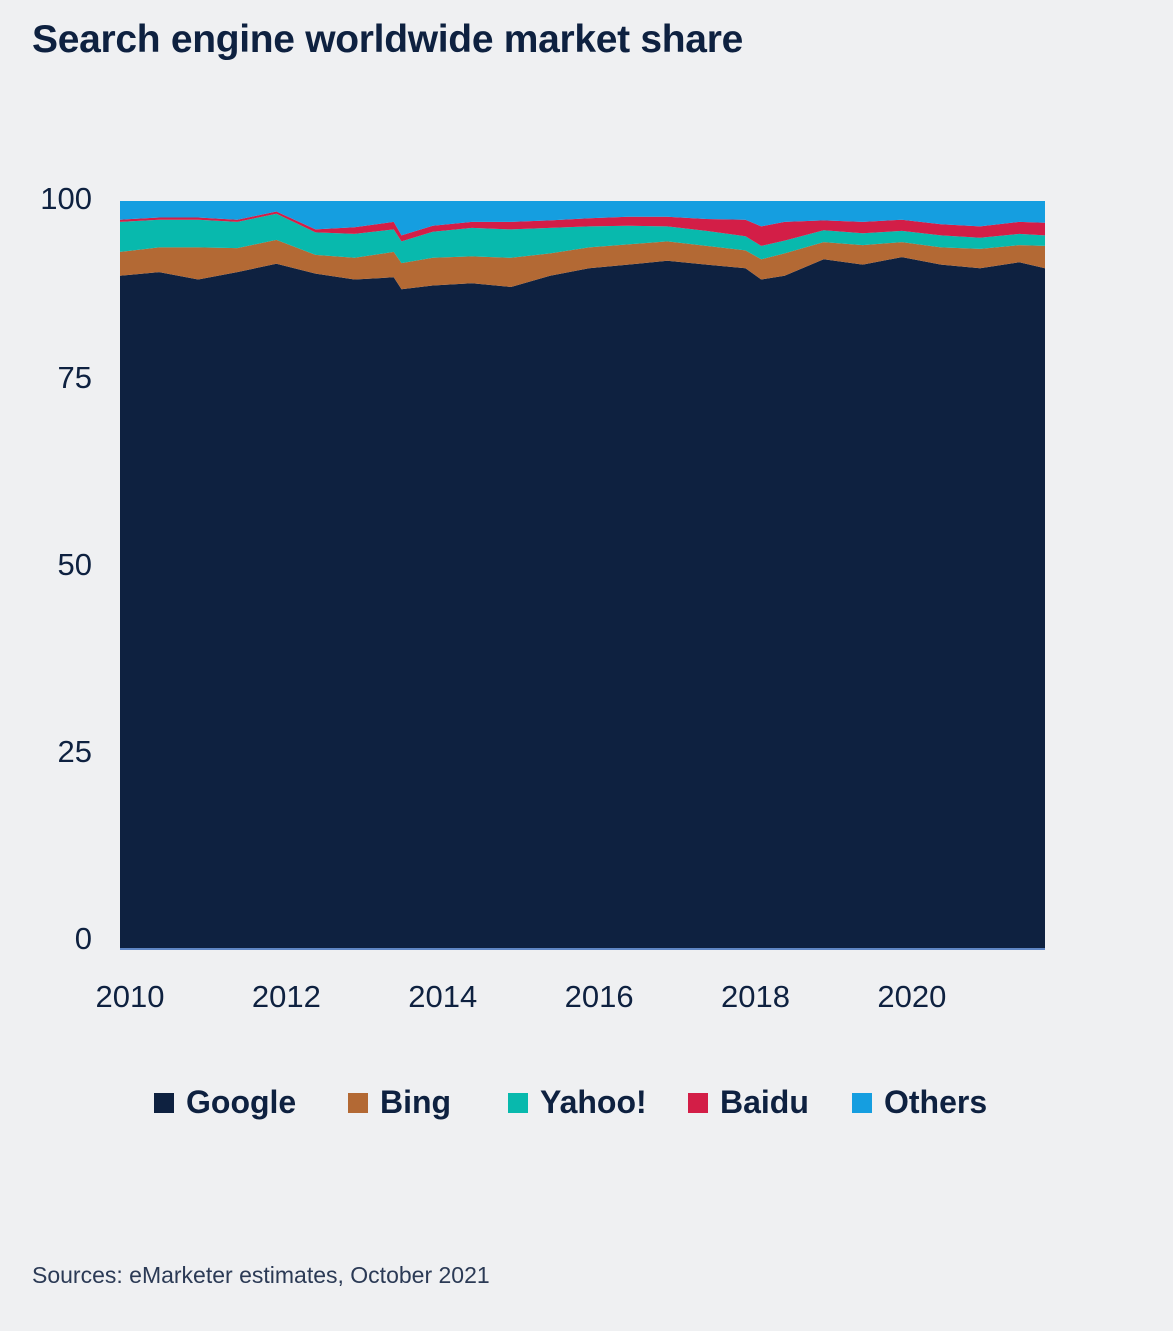  I want to click on legend-item-yahoo: Yahoo!, so click(577, 1102).